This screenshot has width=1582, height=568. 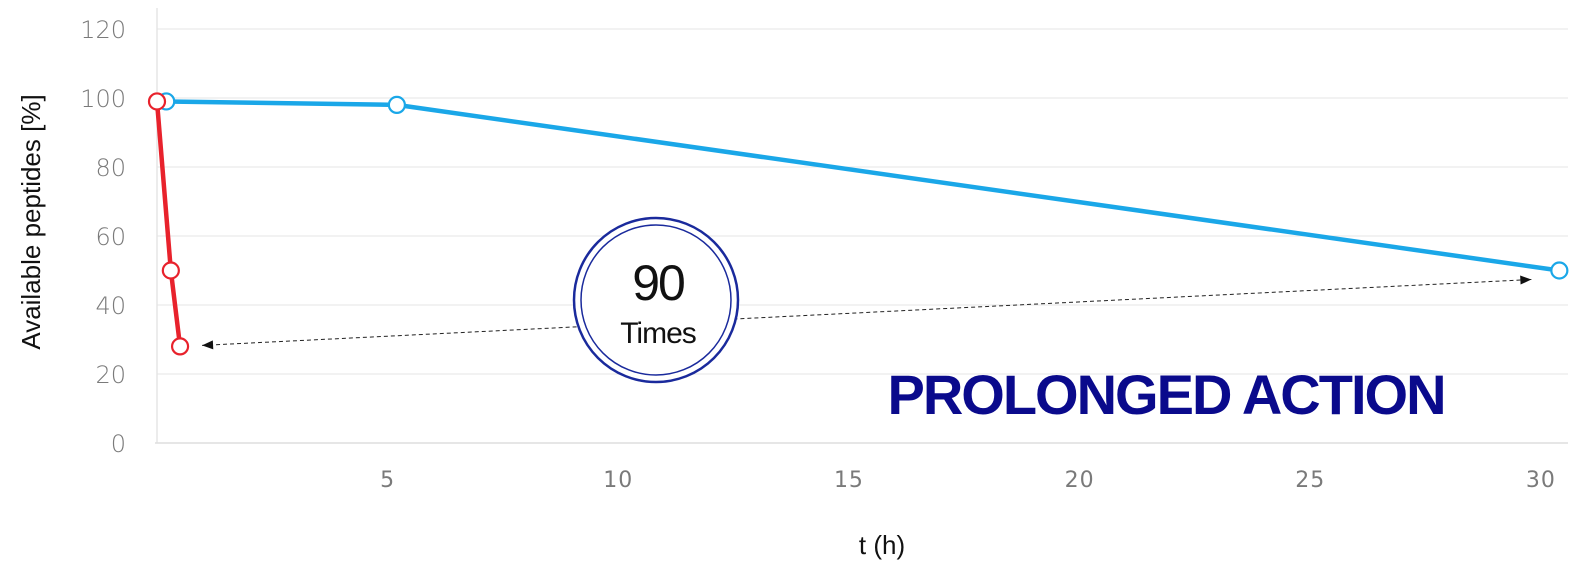 What do you see at coordinates (110, 375) in the screenshot?
I see `y-tick-label: 20` at bounding box center [110, 375].